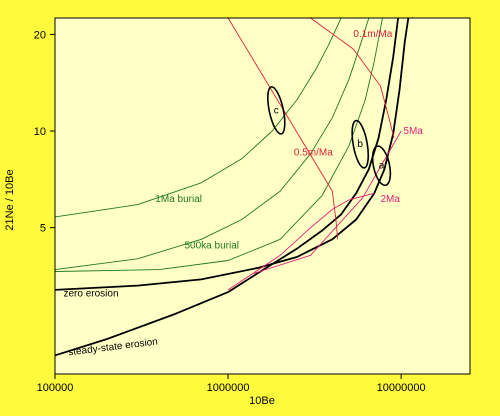  What do you see at coordinates (228, 388) in the screenshot?
I see `x-tick-label-1000000: 1000000` at bounding box center [228, 388].